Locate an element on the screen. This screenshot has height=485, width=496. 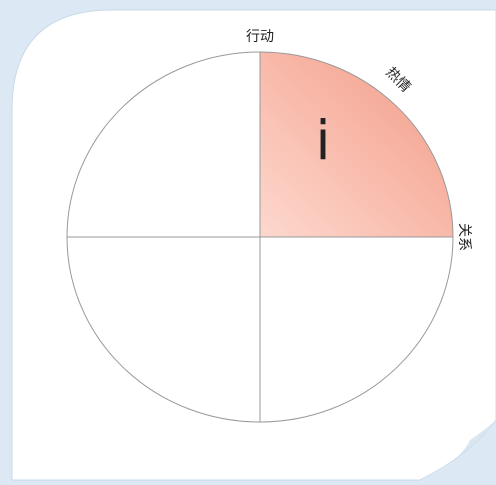
highlighted-quadrant is located at coordinates (356, 144).